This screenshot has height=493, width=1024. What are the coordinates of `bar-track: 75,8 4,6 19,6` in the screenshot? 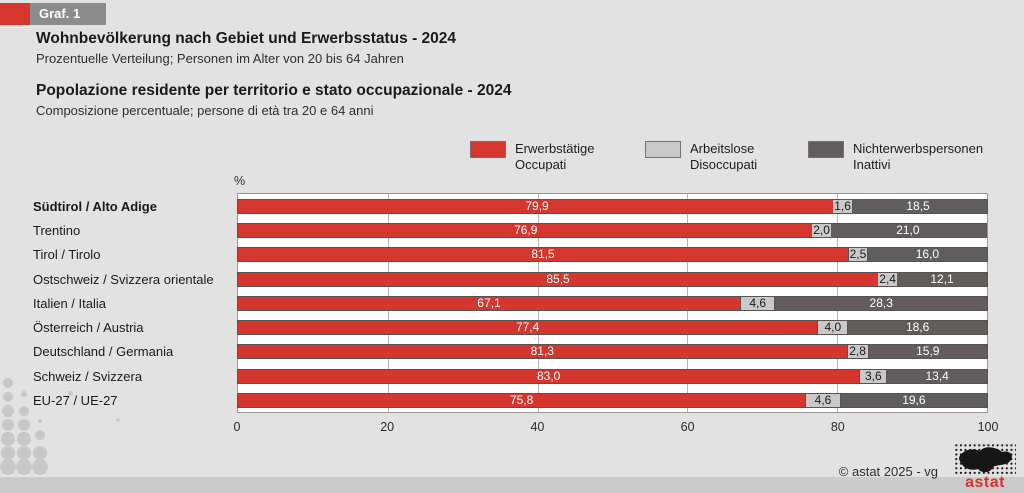 It's located at (612, 401).